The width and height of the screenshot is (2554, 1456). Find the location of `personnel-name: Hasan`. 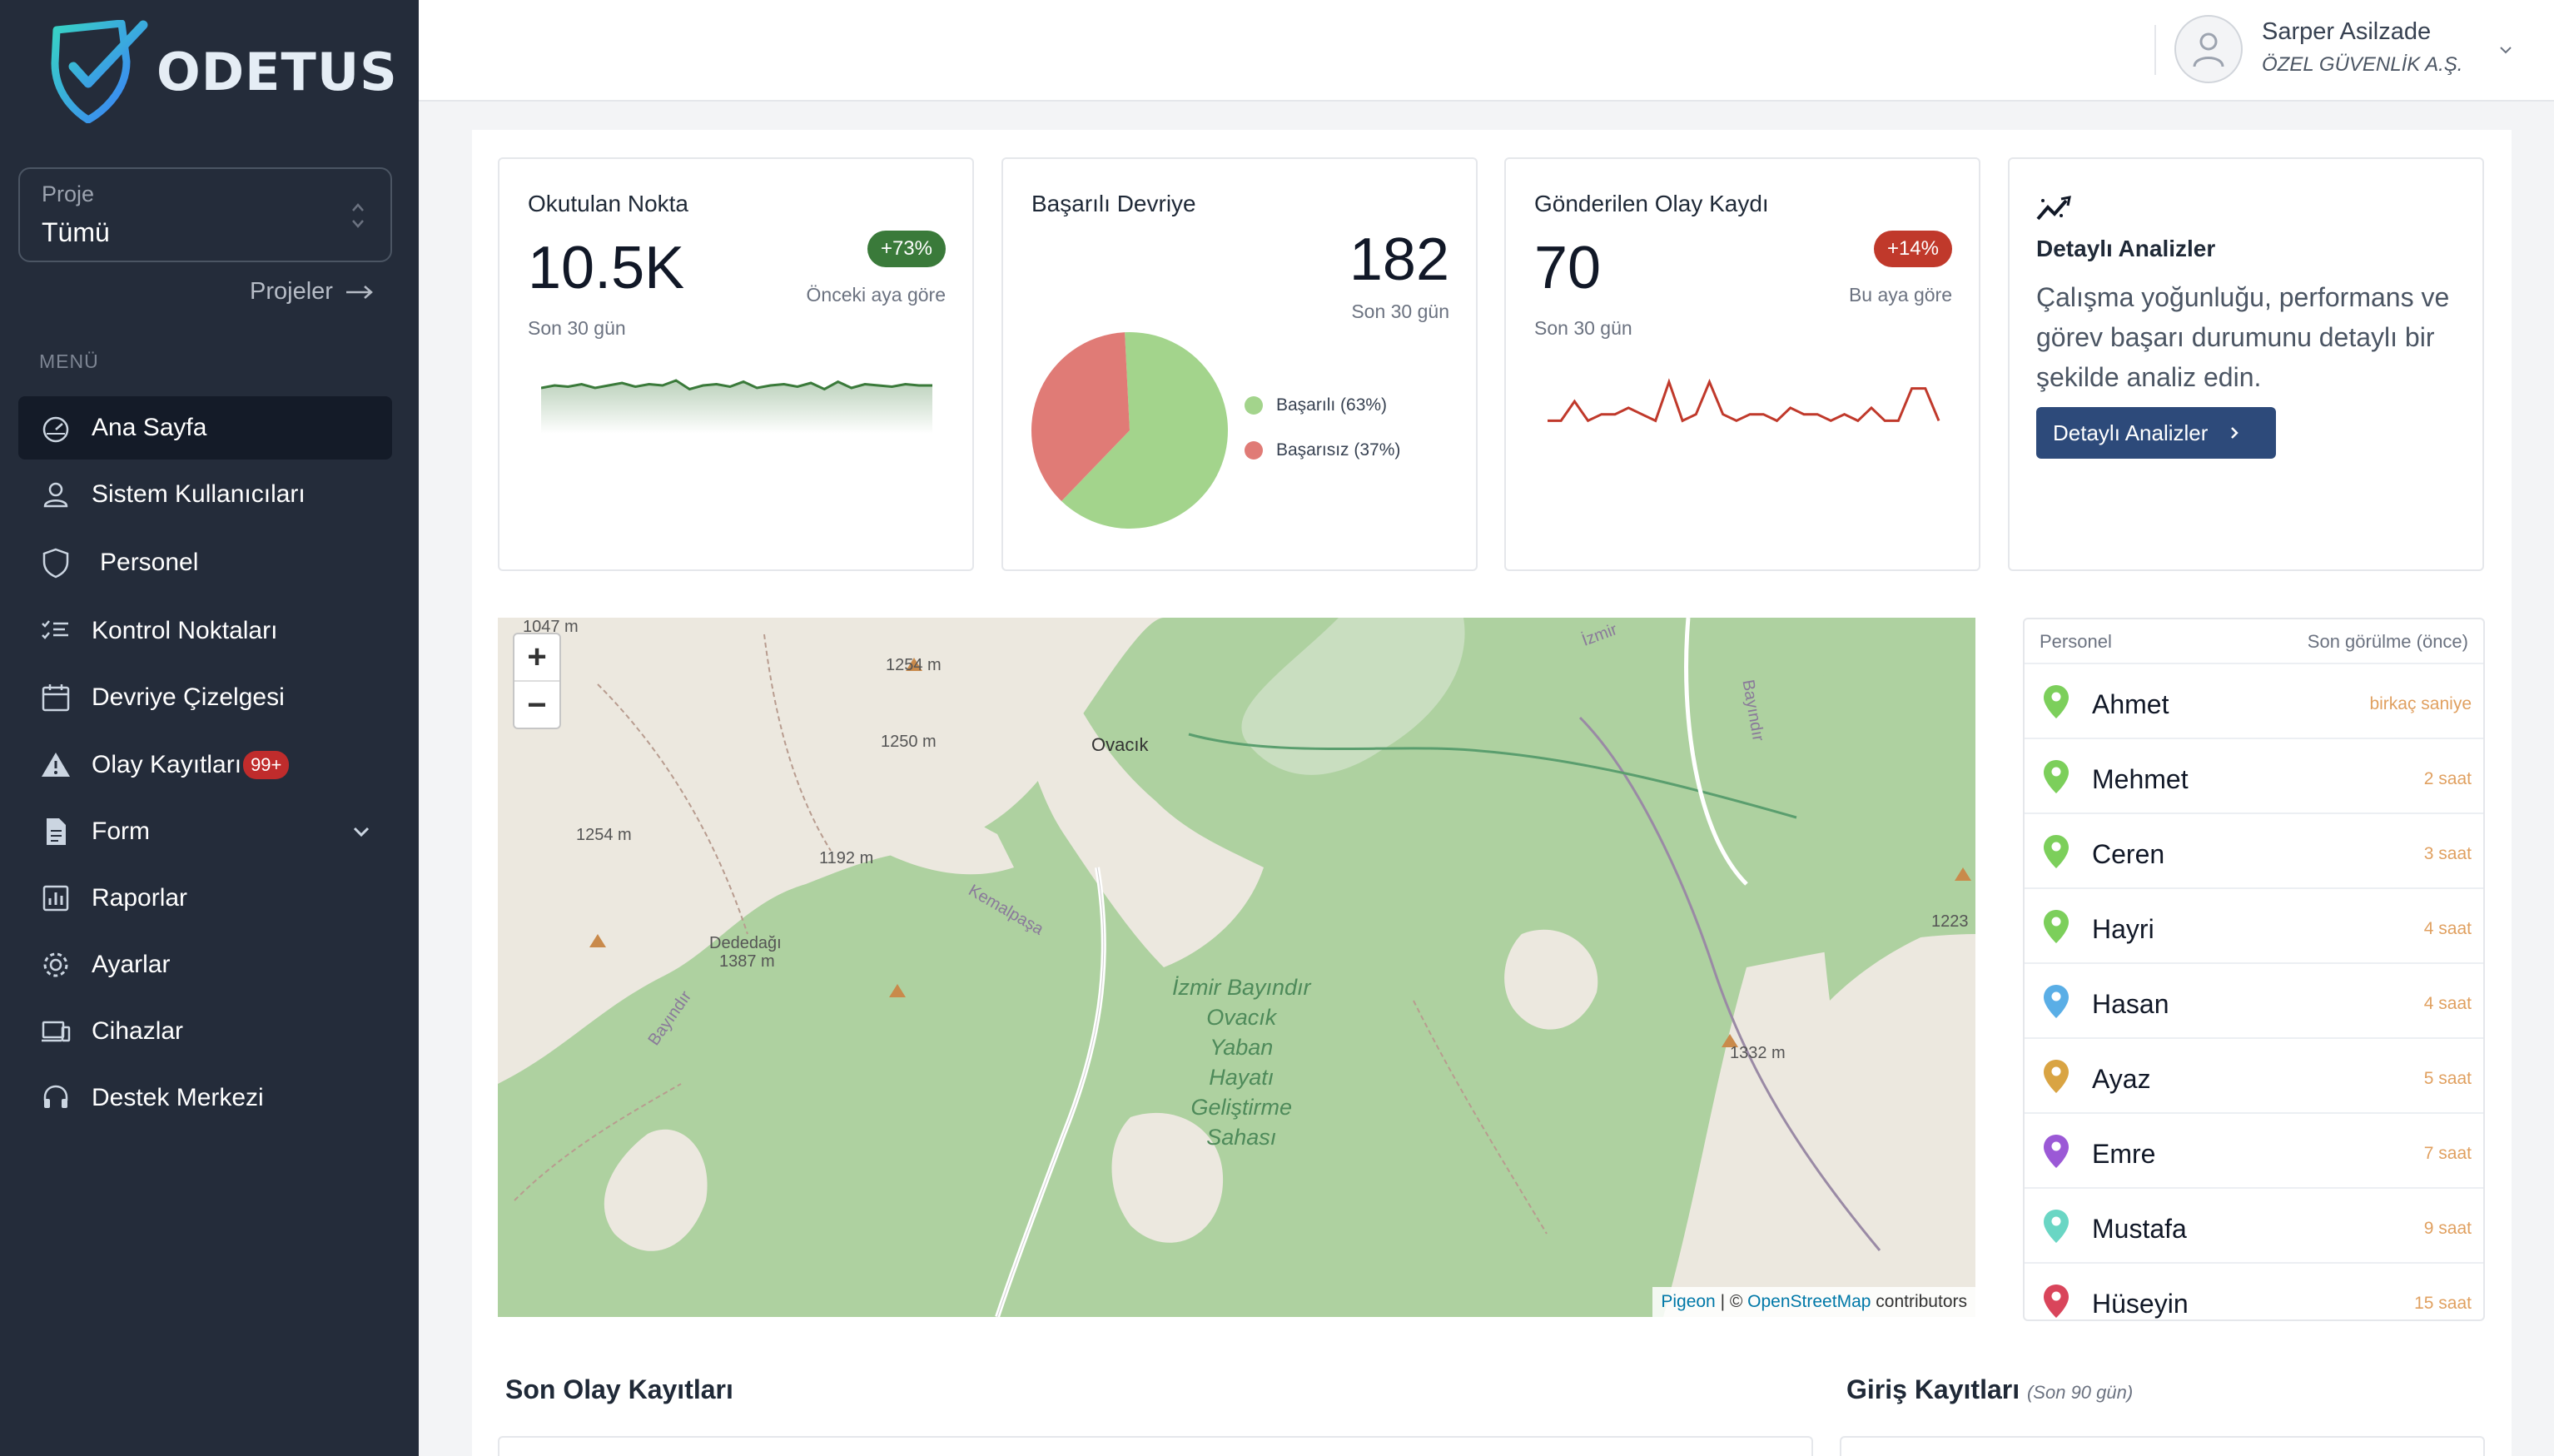

personnel-name: Hasan is located at coordinates (2130, 1004).